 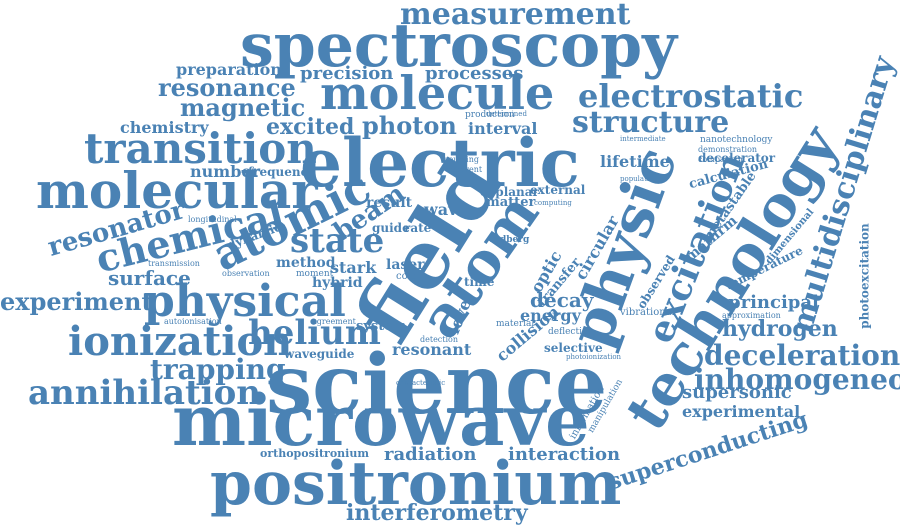 I want to click on word-photoexcitation: photoexcitation, so click(x=864, y=276).